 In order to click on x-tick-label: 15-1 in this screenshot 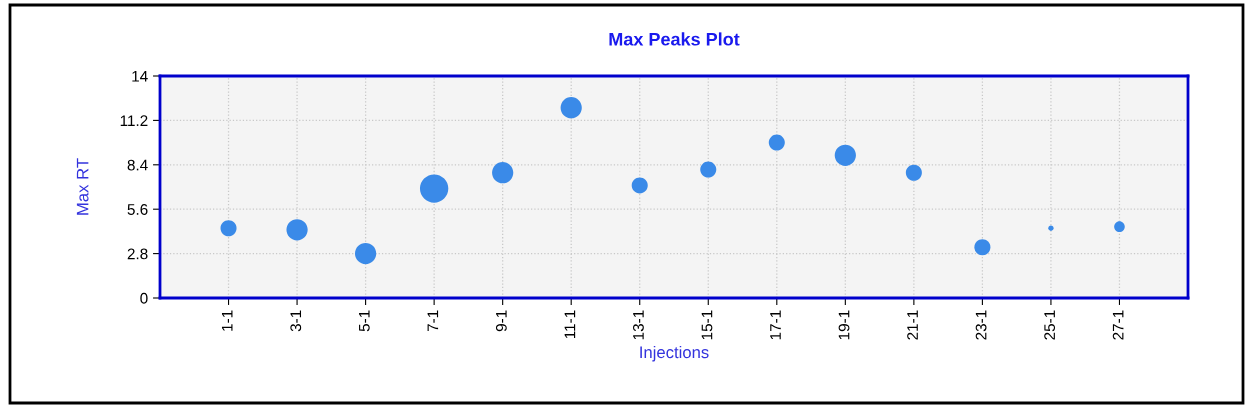, I will do `click(707, 325)`.